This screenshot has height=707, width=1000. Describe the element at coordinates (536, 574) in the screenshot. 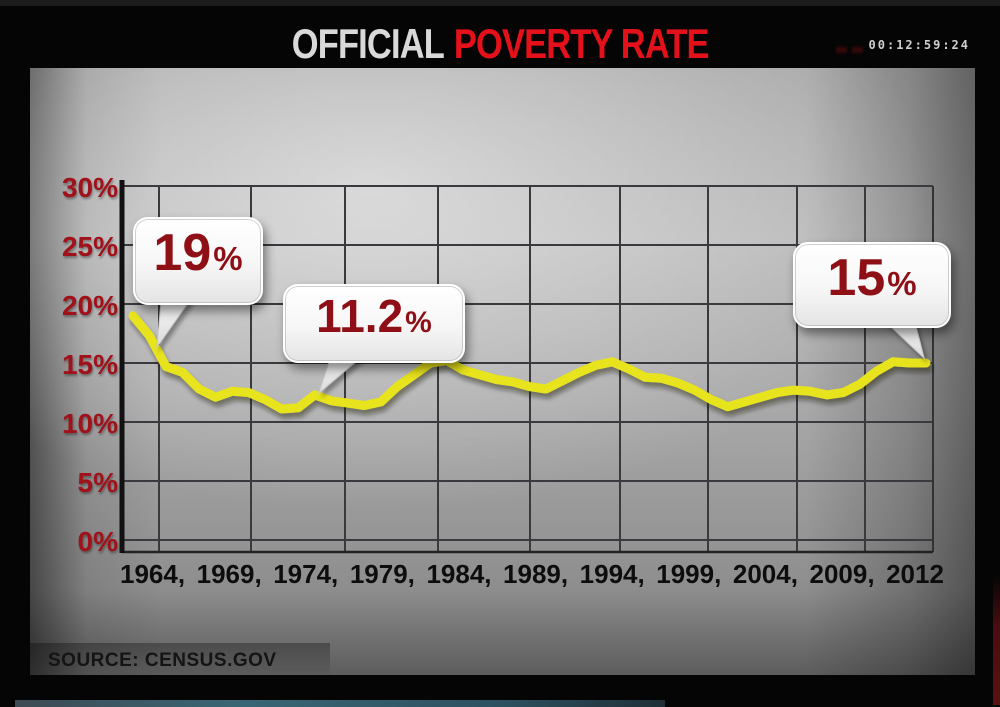

I see `x-tick-label: 1989,` at that location.